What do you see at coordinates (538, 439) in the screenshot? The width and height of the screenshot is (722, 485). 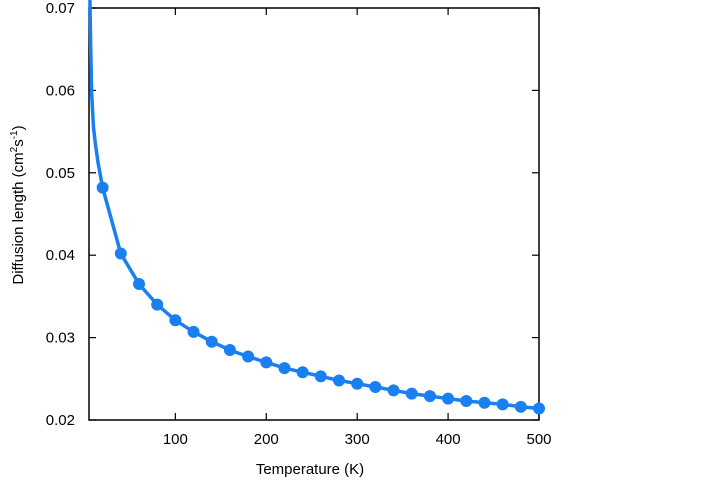 I see `x-tick-label: 500` at bounding box center [538, 439].